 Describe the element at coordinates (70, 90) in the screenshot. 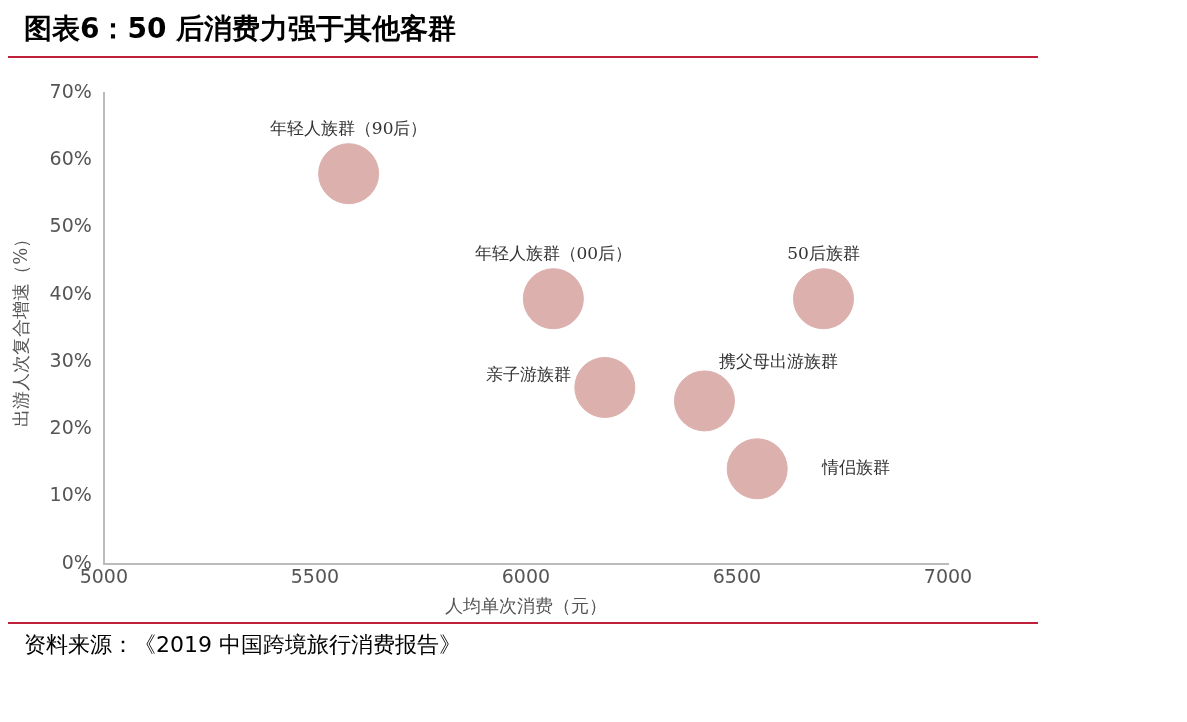

I see `y-tick-label: 70%` at that location.